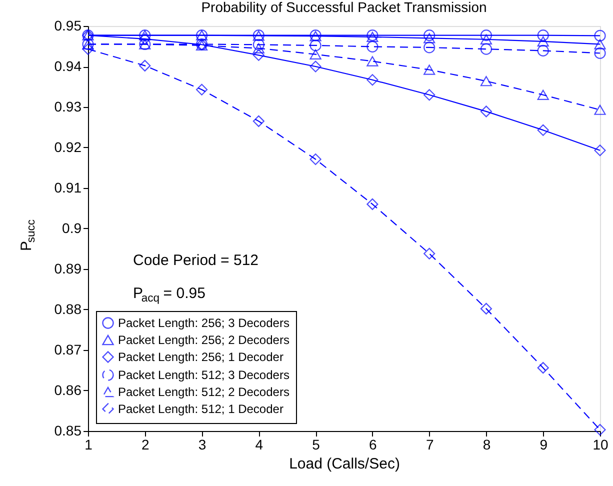 This screenshot has width=613, height=486. I want to click on y-tick-label: 0.94, so click(68, 66).